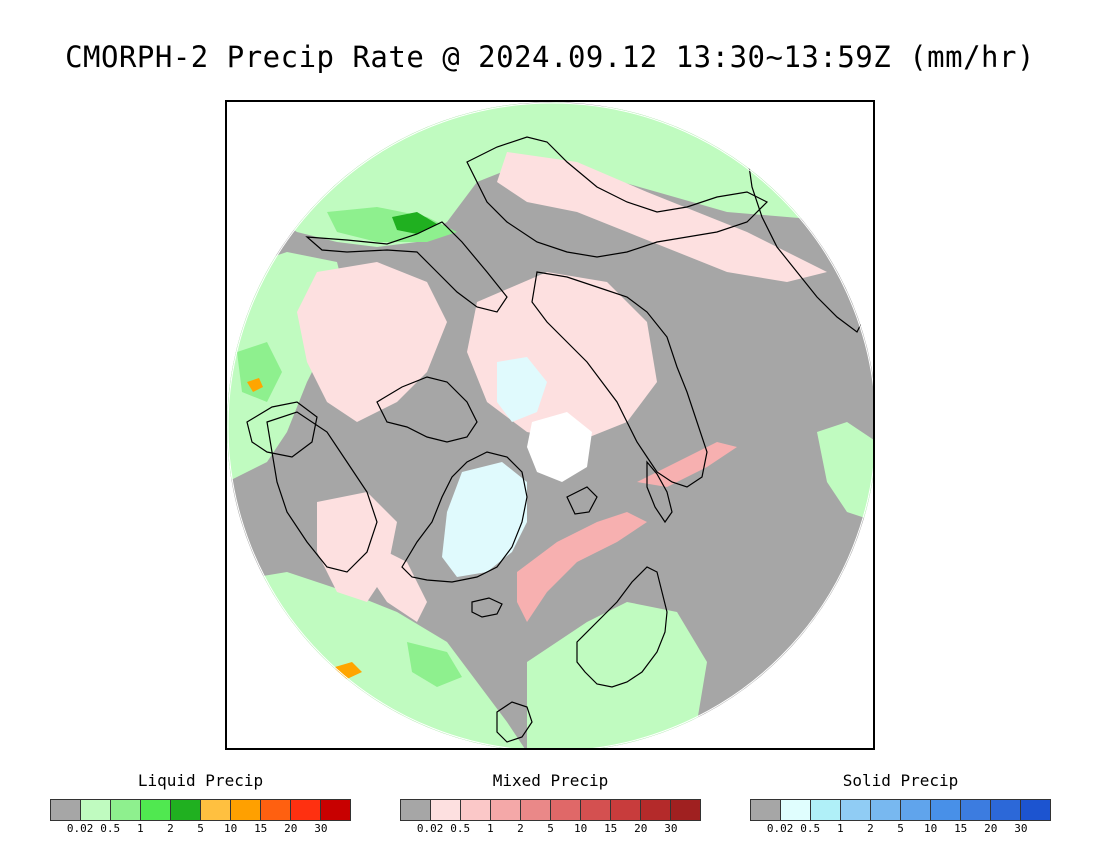 The width and height of the screenshot is (1100, 850). Describe the element at coordinates (1021, 828) in the screenshot. I see `legend-solid-tick-label: 30` at that location.